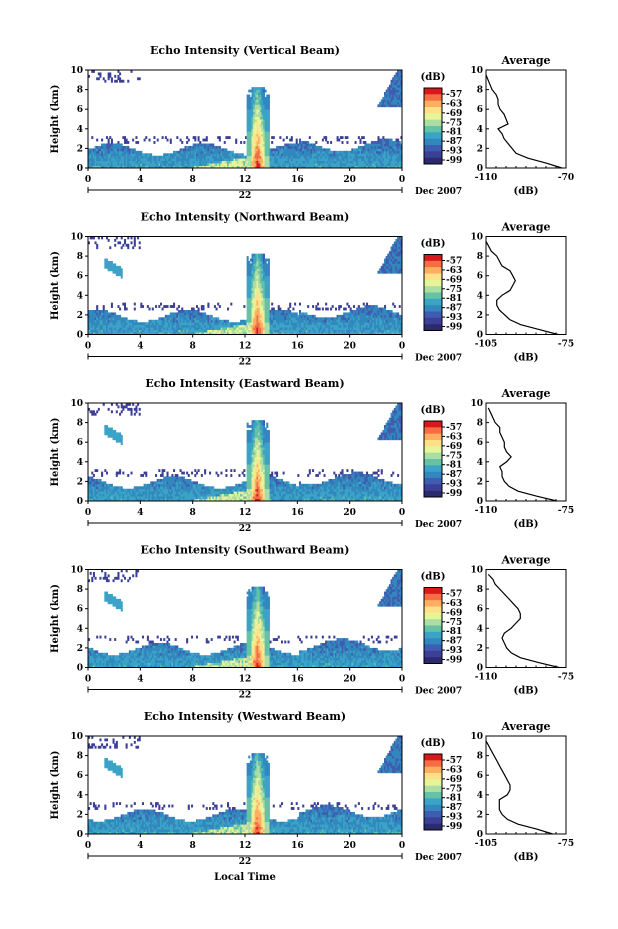 The image size is (618, 929). Describe the element at coordinates (245, 550) in the screenshot. I see `panel-title: Echo Intensity (Southward Beam)` at that location.